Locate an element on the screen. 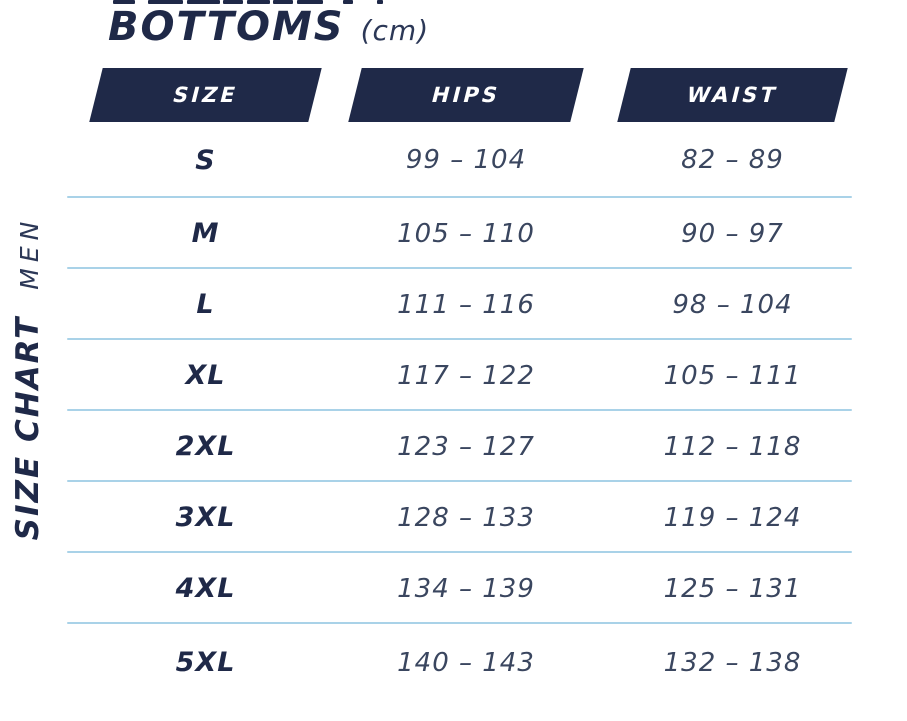 This screenshot has width=907, height=721. table-row: 4XL 134 – 139 125 – 131 is located at coordinates (453, 588).